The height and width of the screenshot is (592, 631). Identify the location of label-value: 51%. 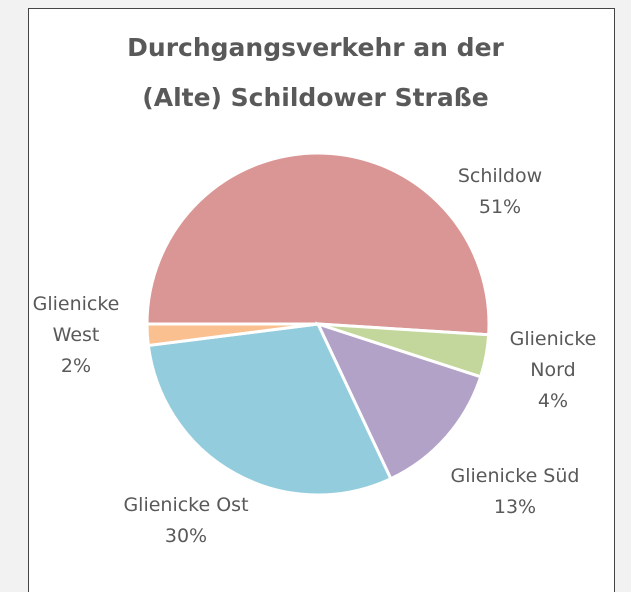
(500, 207).